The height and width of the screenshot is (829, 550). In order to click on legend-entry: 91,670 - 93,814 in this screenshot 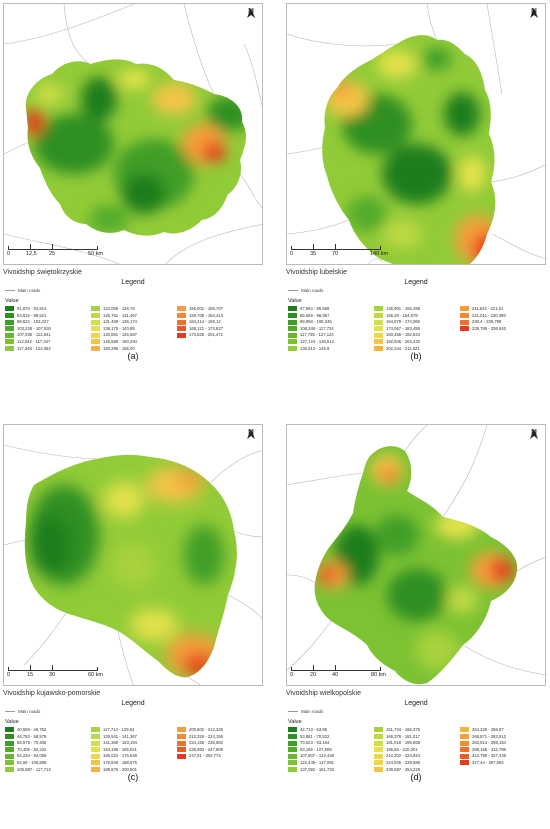, I will do `click(25, 309)`.